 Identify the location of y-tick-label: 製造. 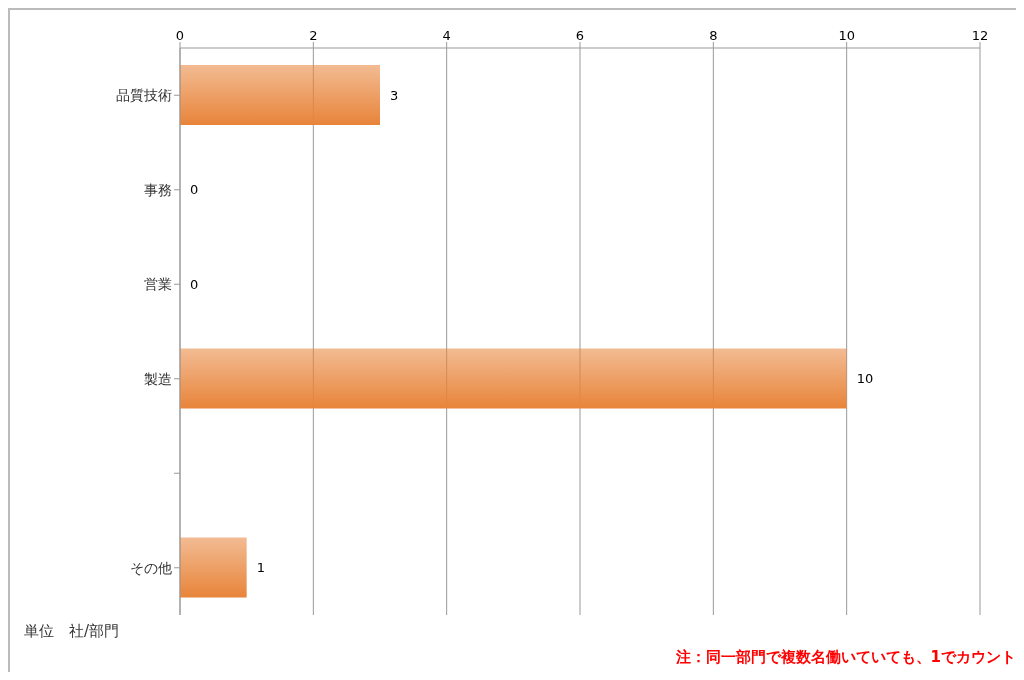
(158, 378).